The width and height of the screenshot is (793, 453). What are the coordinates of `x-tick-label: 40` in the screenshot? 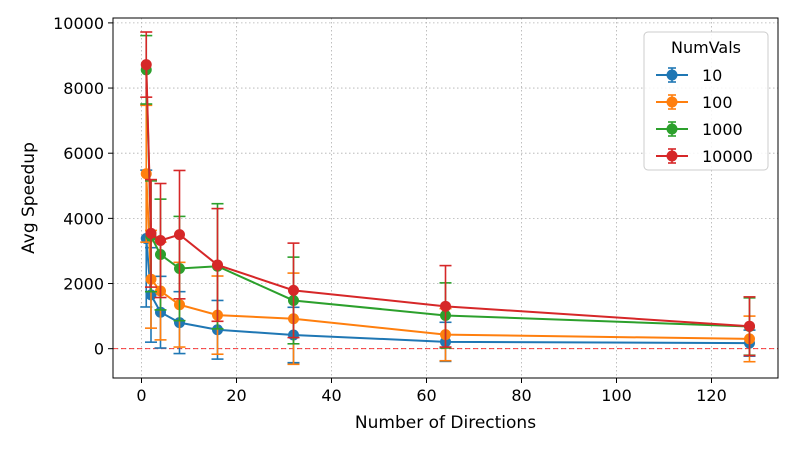 It's located at (331, 395).